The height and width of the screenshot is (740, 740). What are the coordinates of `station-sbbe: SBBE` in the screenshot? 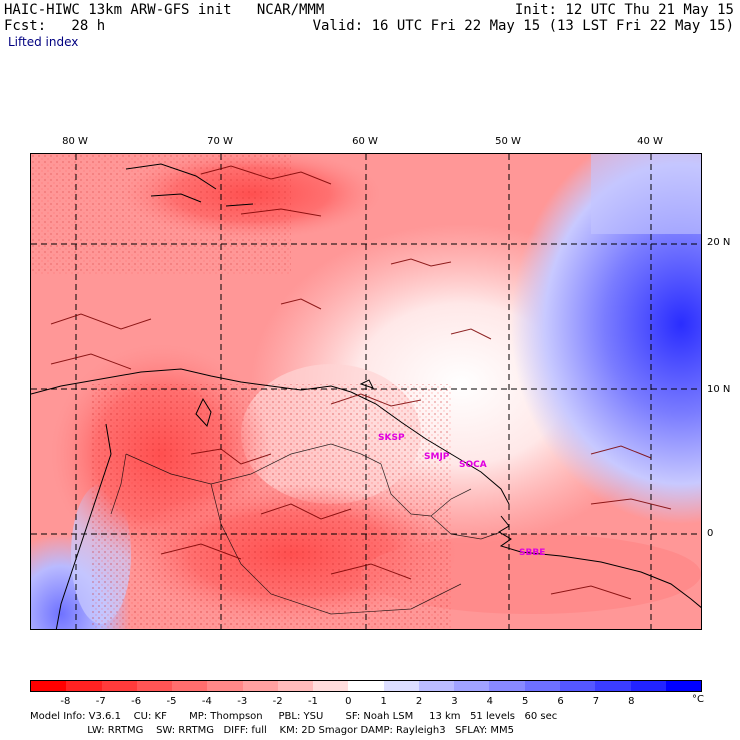 It's located at (532, 553).